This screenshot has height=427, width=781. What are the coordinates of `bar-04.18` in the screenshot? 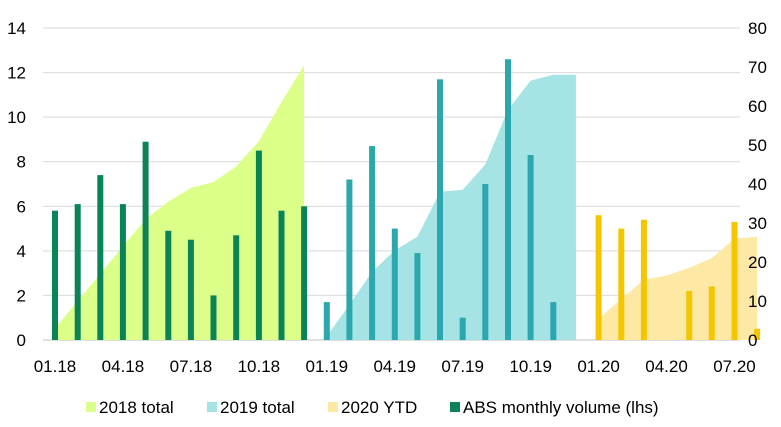 It's located at (122, 272).